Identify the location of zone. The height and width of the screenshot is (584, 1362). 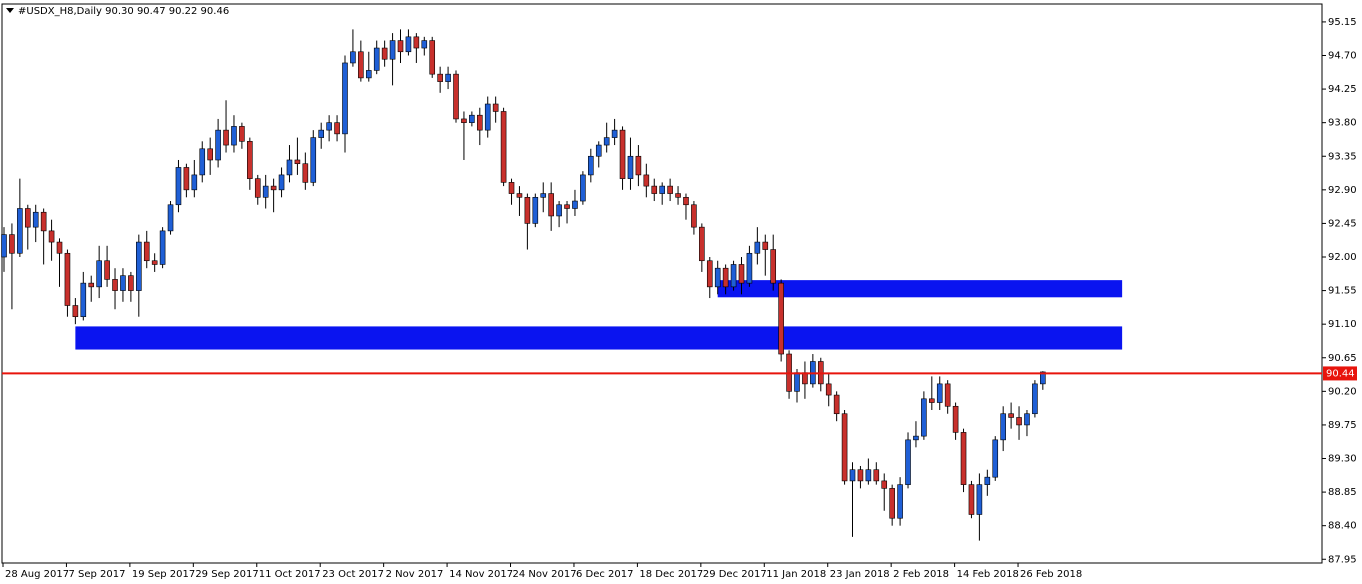
(599, 338).